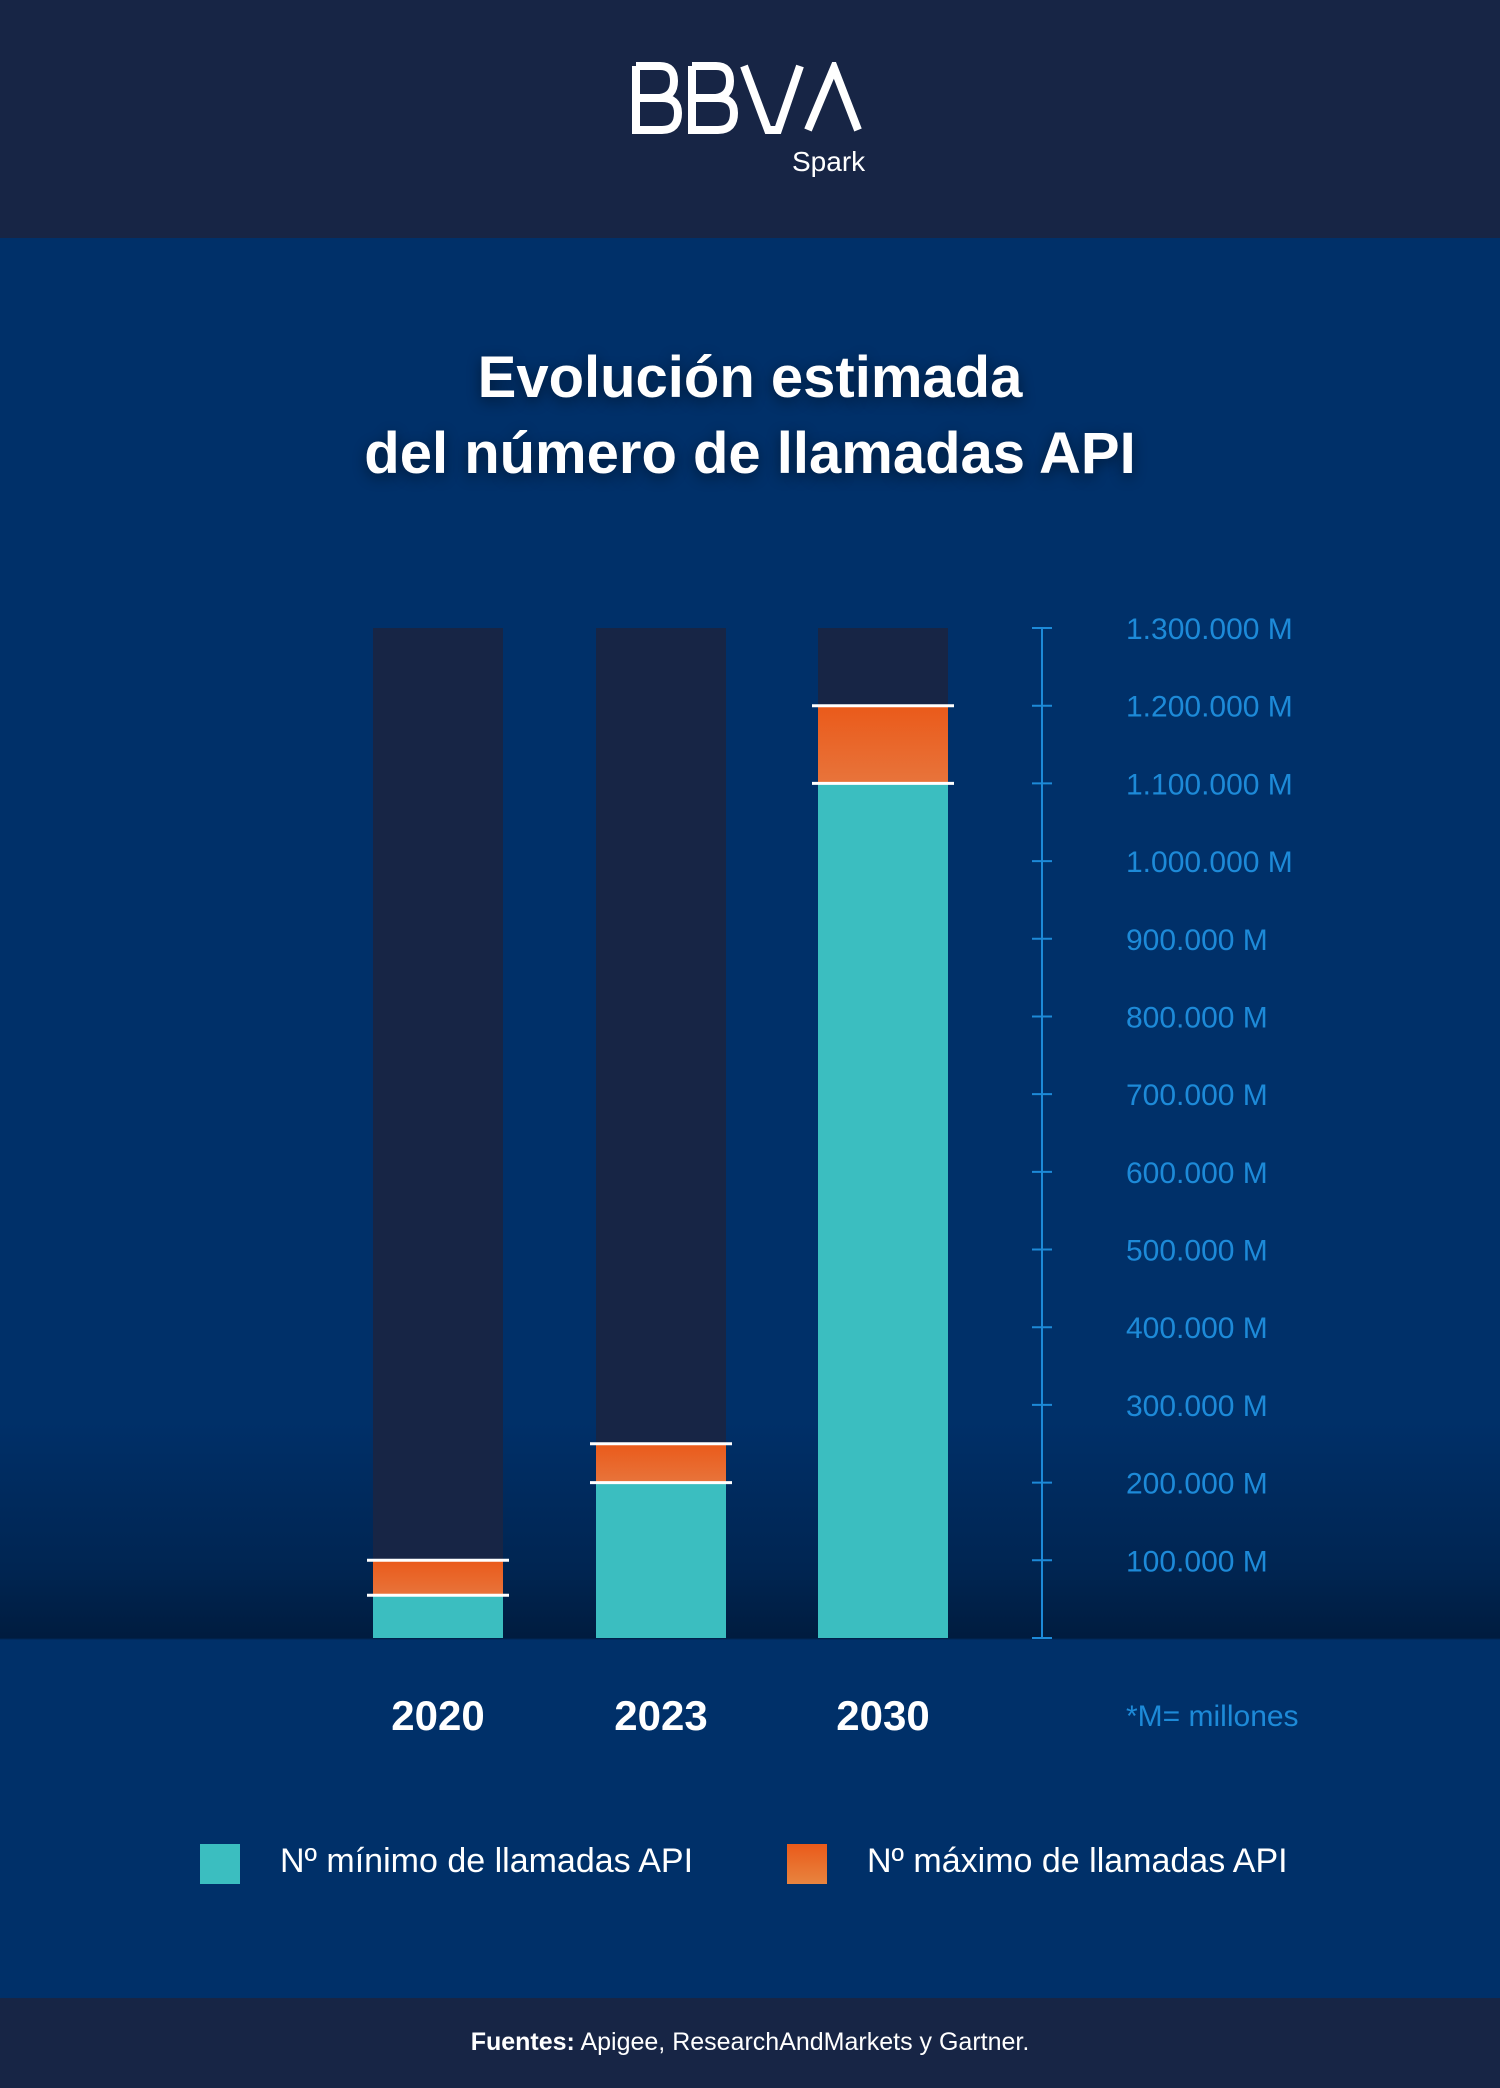 The width and height of the screenshot is (1500, 2088). Describe the element at coordinates (750, 453) in the screenshot. I see `chart-title-line-2: del número de llamadas API` at that location.